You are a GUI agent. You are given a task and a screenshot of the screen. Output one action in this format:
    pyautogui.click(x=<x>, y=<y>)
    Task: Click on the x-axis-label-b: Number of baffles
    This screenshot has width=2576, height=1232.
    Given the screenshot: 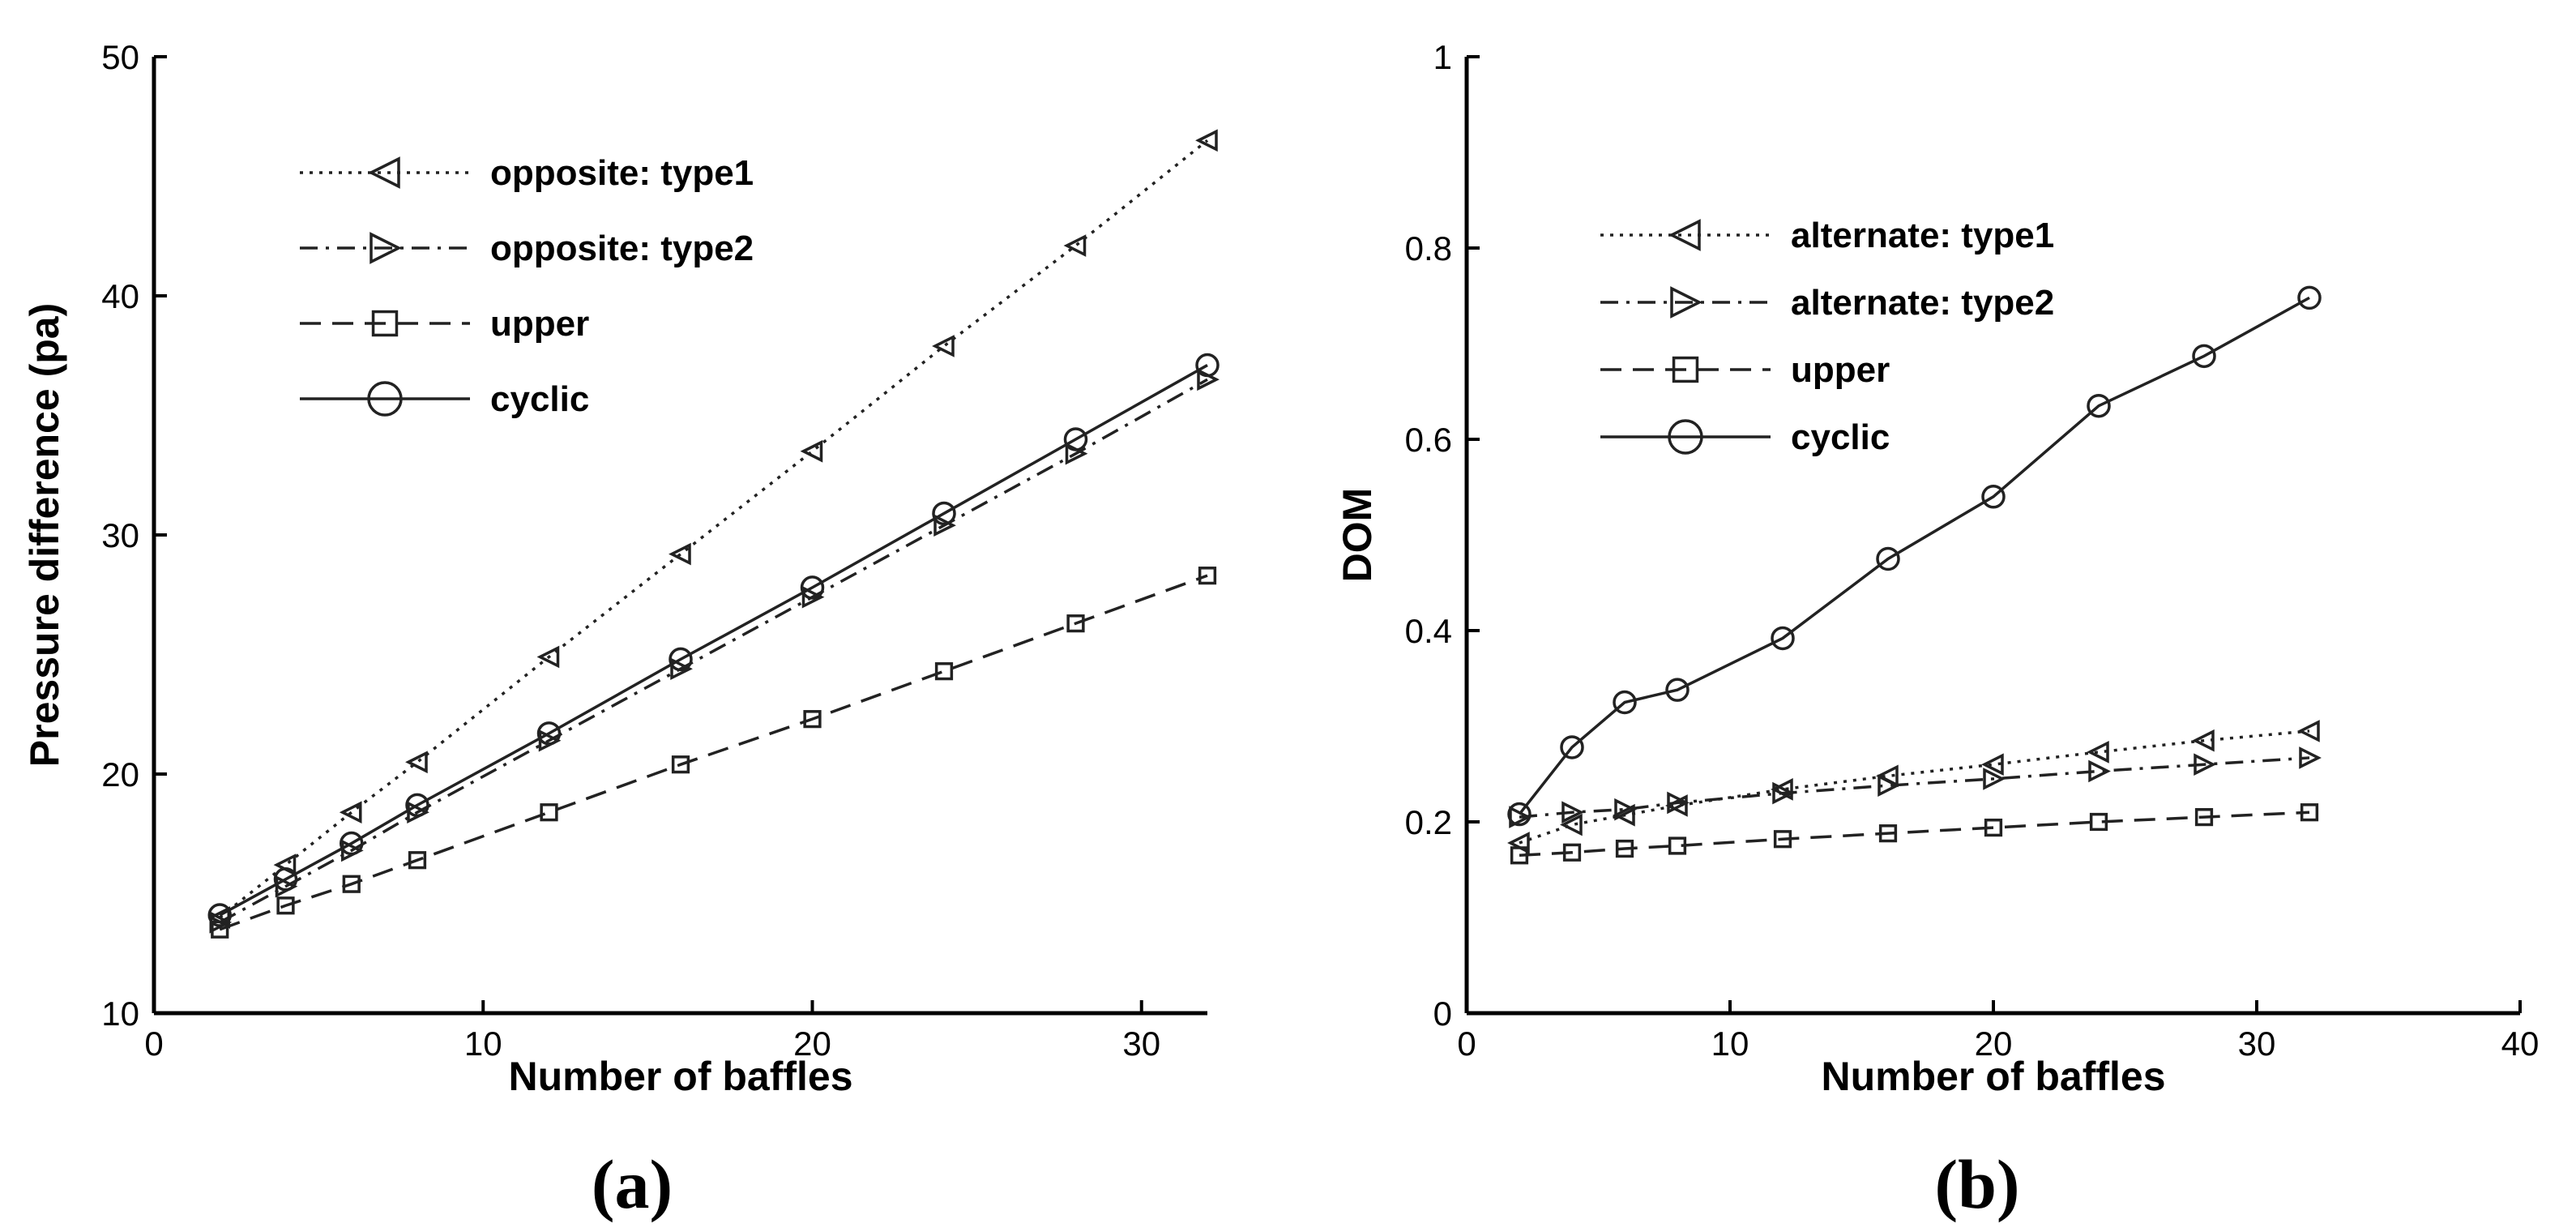 What is the action you would take?
    pyautogui.click(x=1993, y=1076)
    